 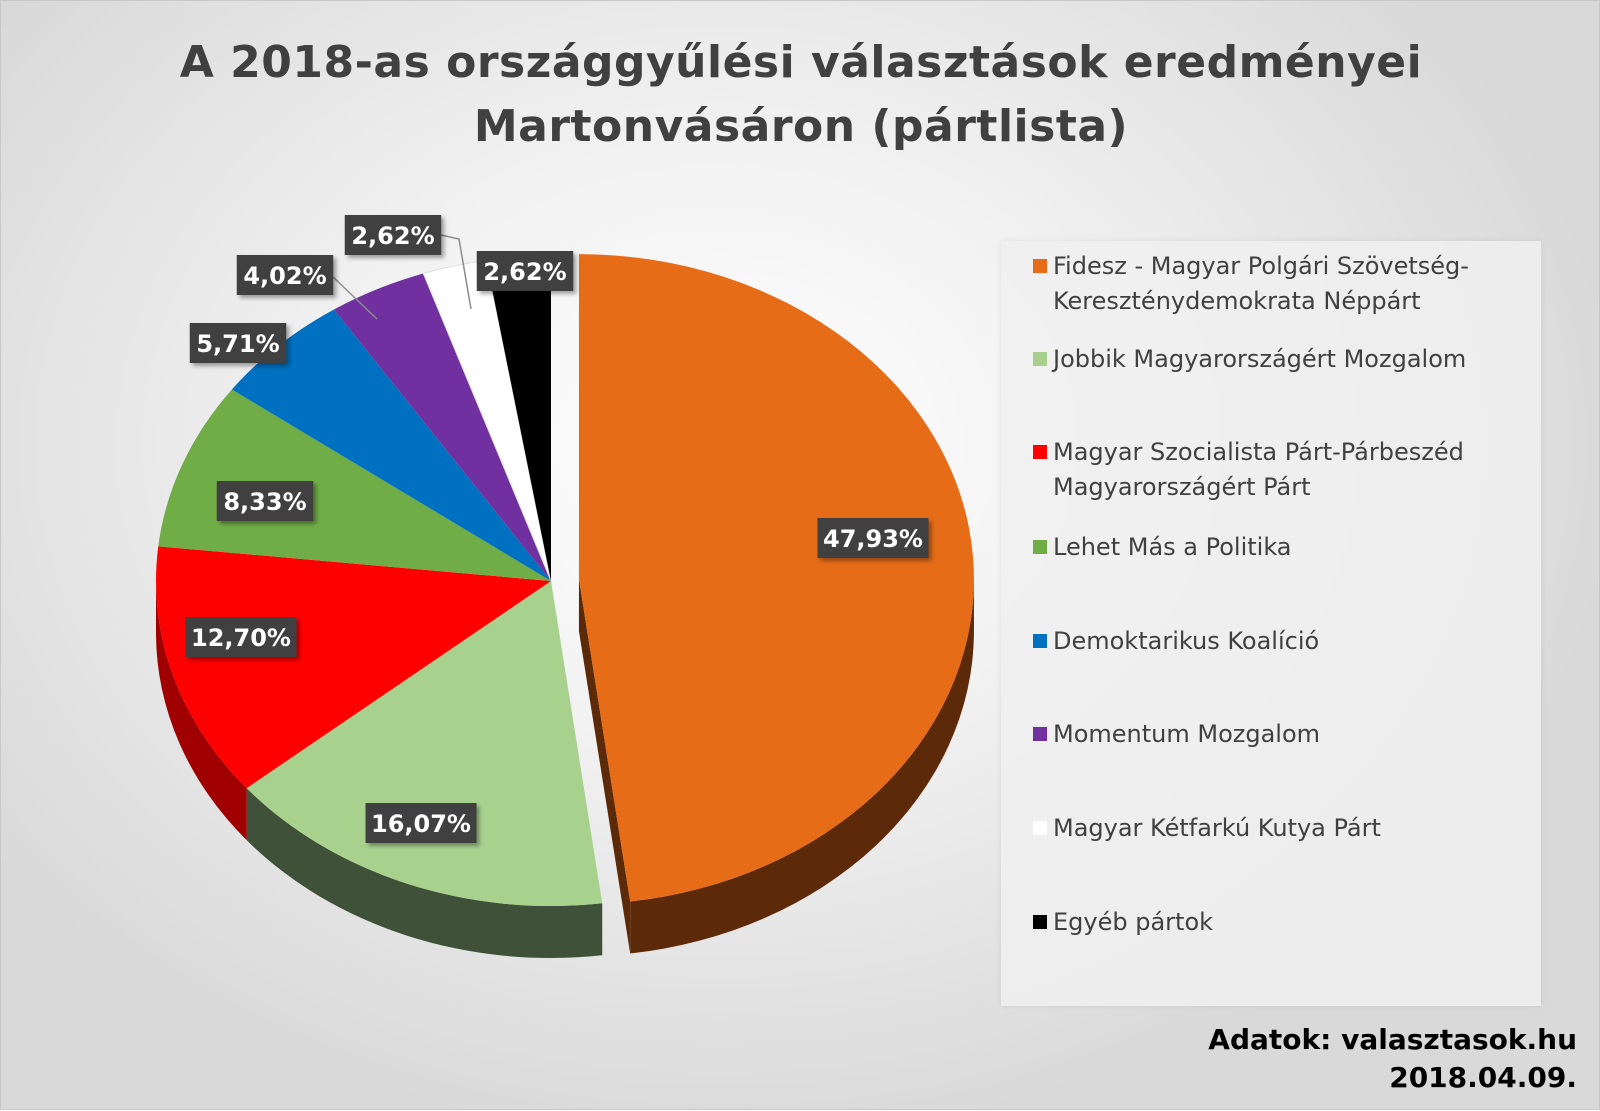 What do you see at coordinates (1133, 922) in the screenshot?
I see `legend-label: Egyéb pártok` at bounding box center [1133, 922].